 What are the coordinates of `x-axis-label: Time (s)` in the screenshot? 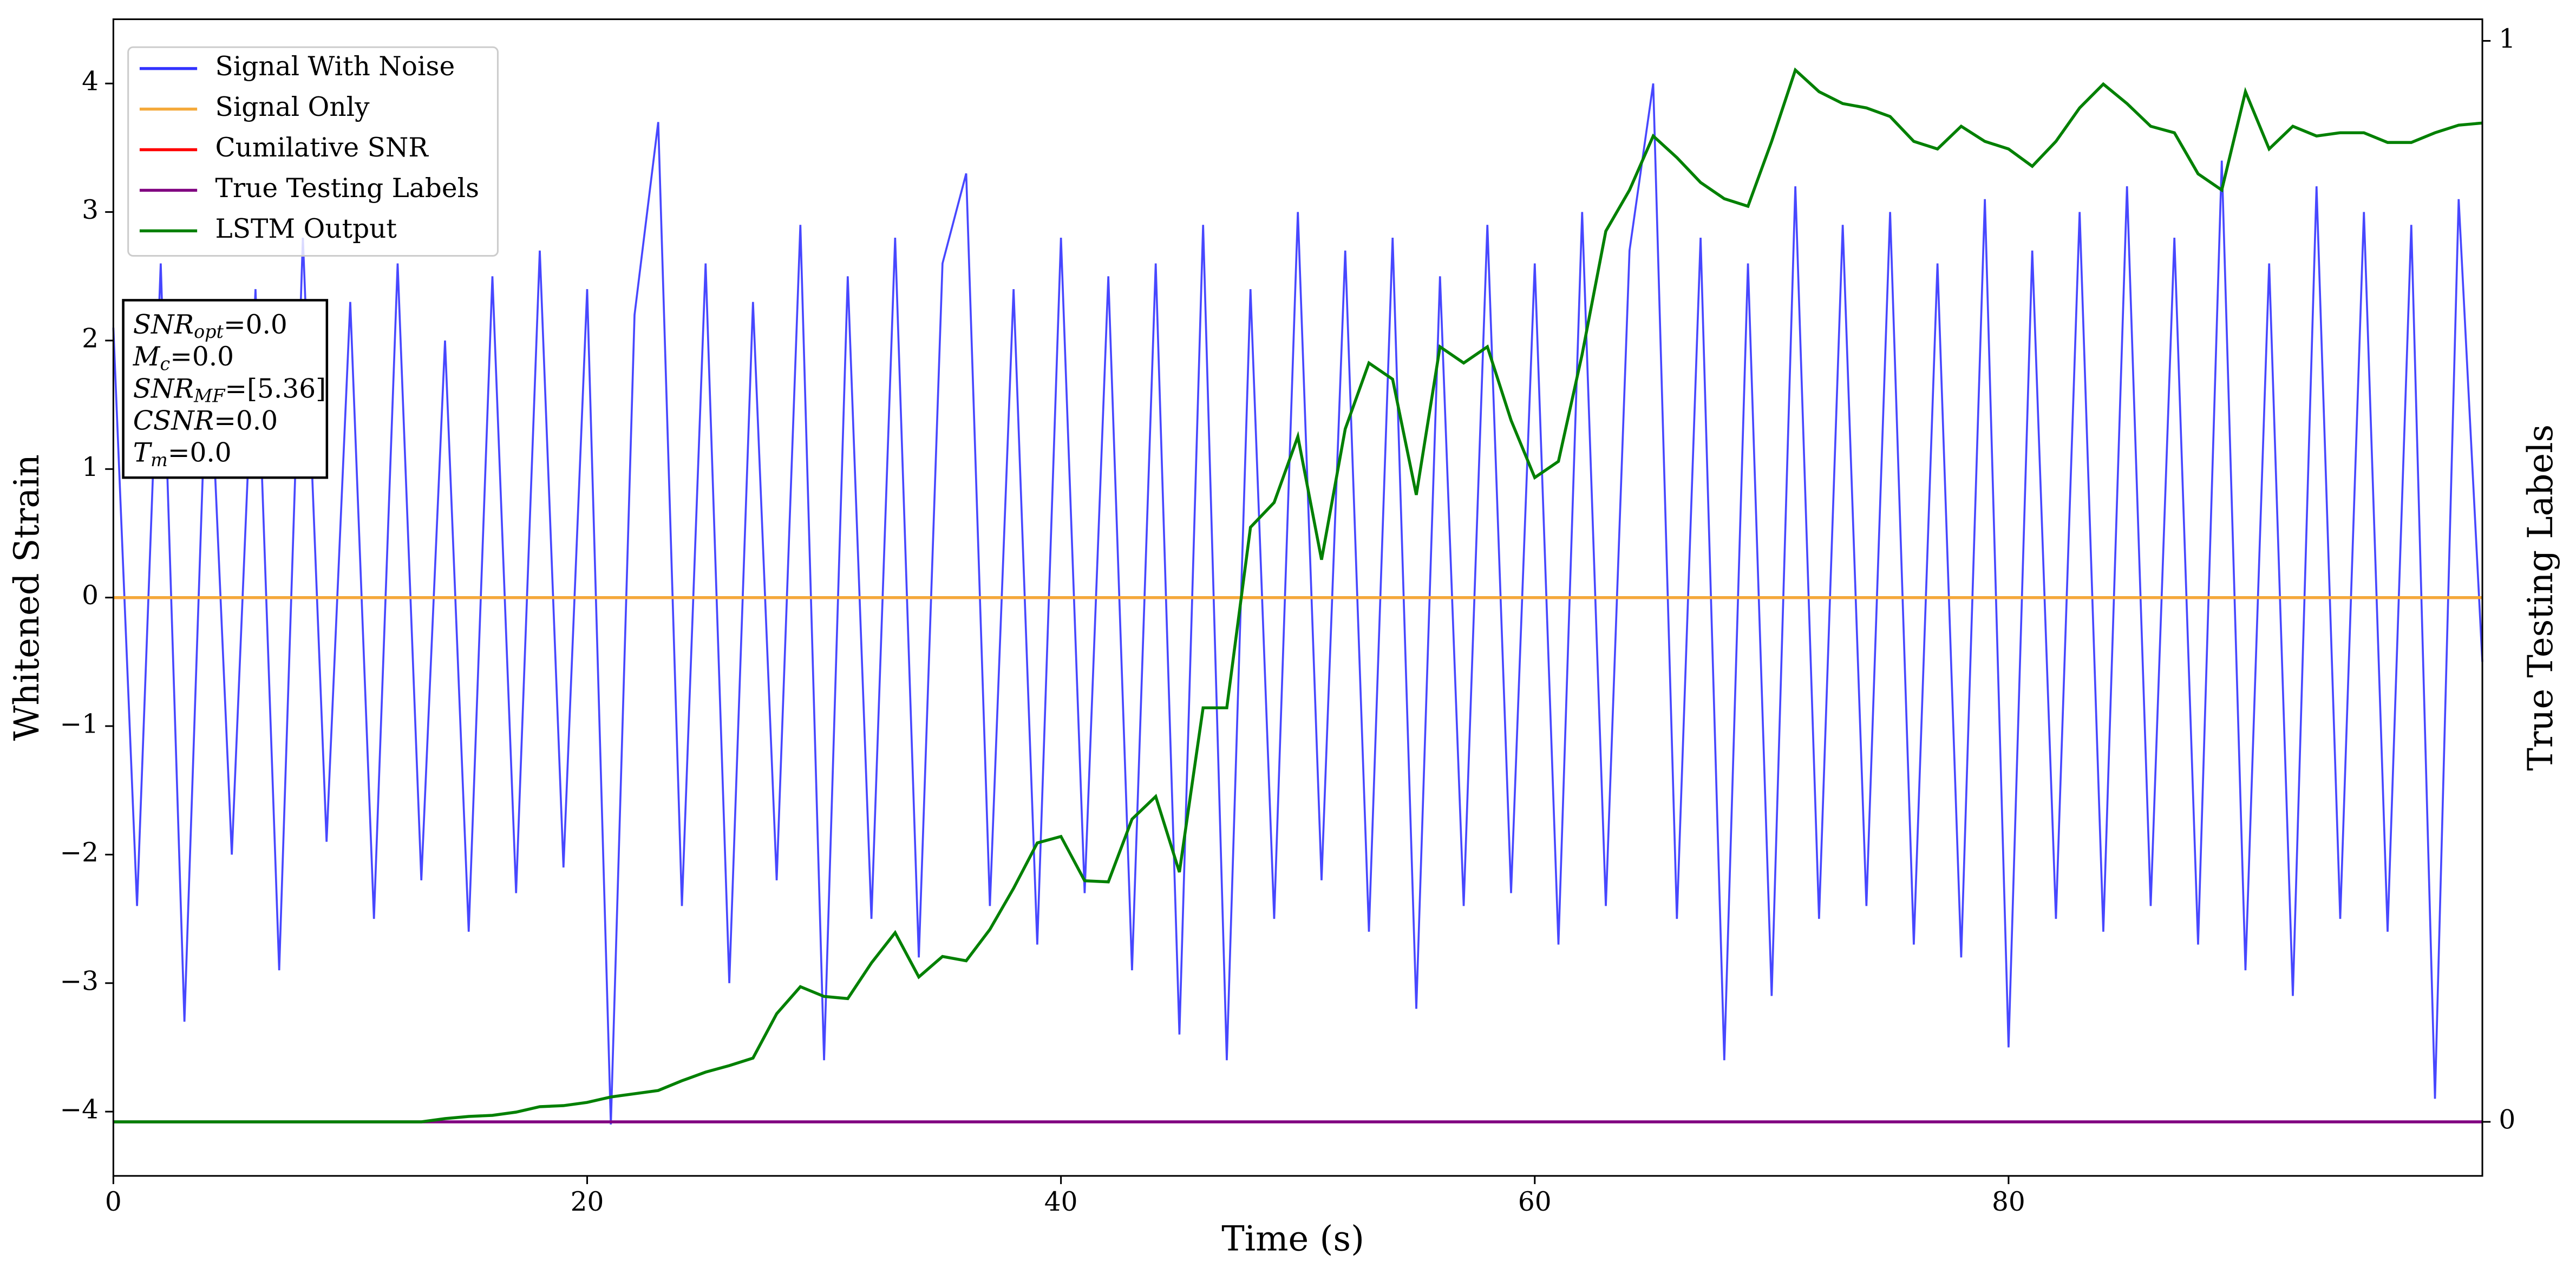 It's located at (1292, 1239).